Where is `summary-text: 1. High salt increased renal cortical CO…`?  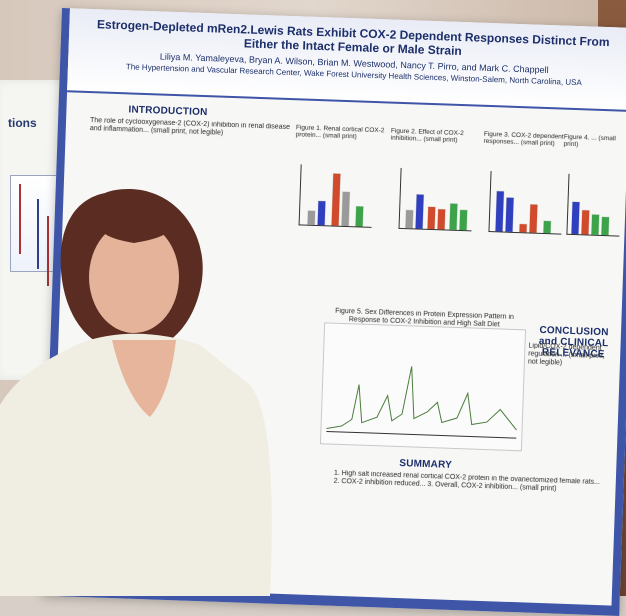 summary-text: 1. High salt increased renal cortical CO… is located at coordinates (467, 481).